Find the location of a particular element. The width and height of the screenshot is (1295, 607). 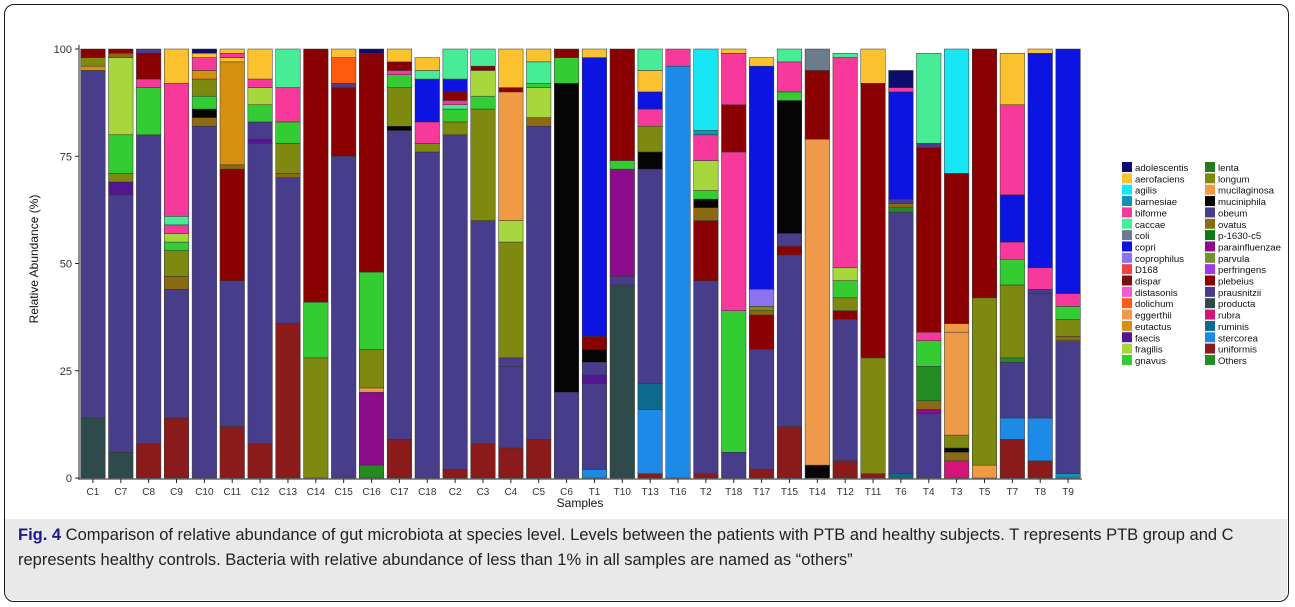

legend-label: p-1630-c5 is located at coordinates (1239, 236).